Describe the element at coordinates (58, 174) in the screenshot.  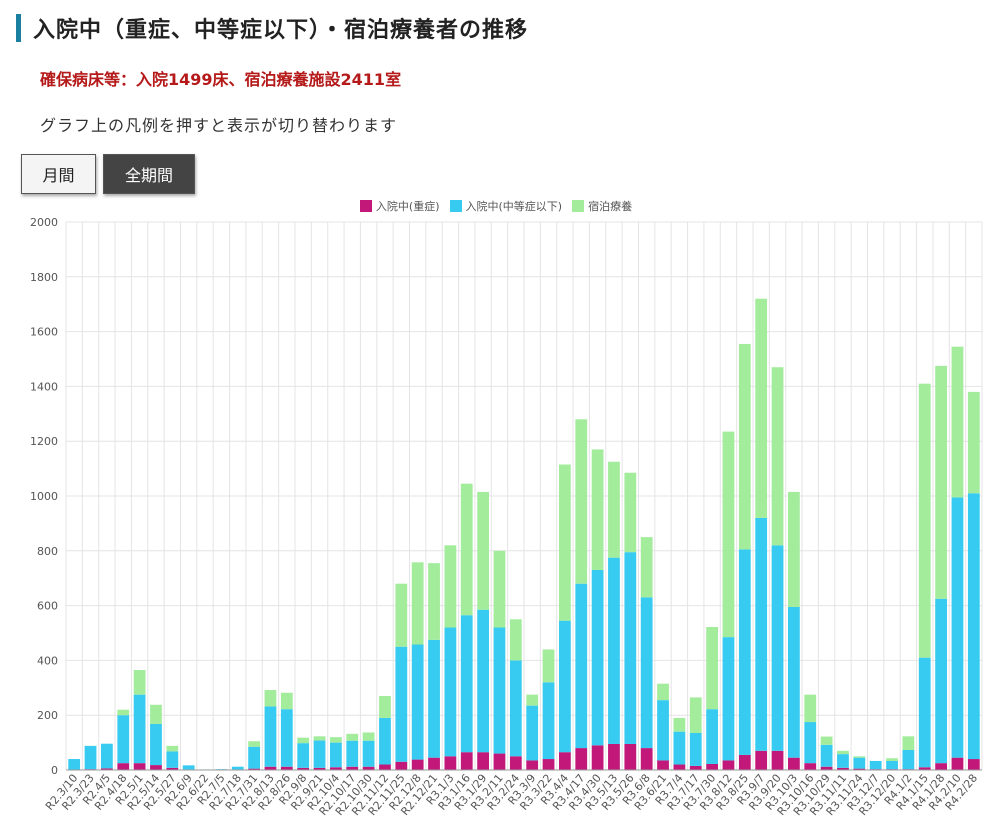
I see `monthly-button: 月間` at that location.